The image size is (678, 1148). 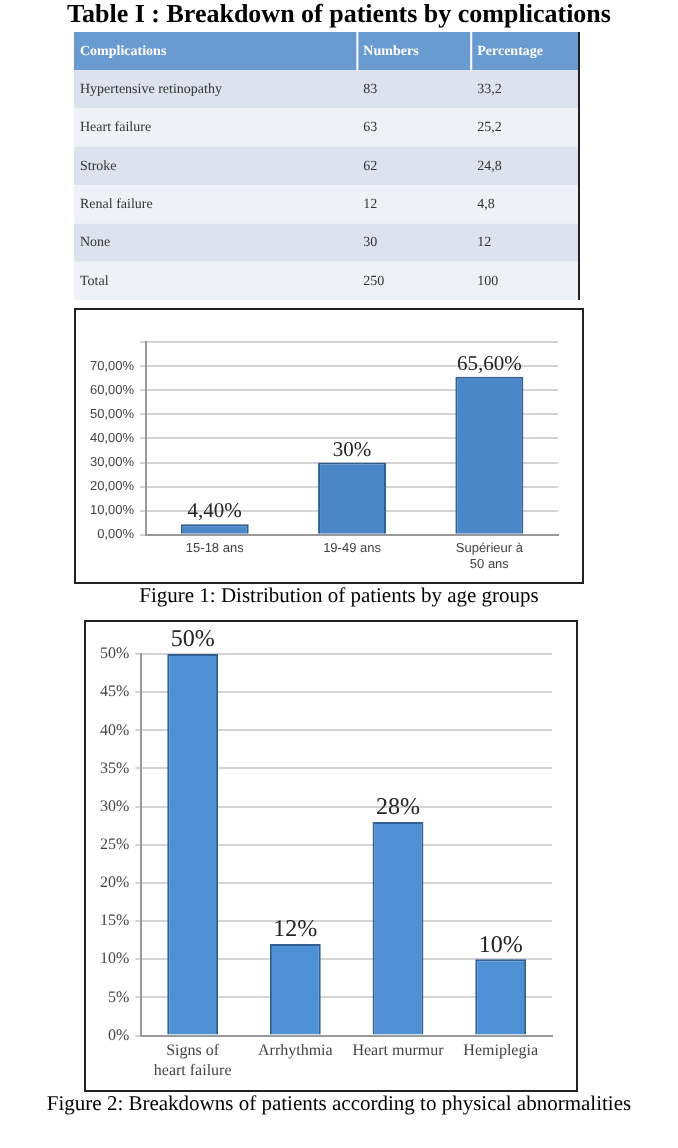 I want to click on x-tick-label: Signs of heart failure, so click(x=193, y=1060).